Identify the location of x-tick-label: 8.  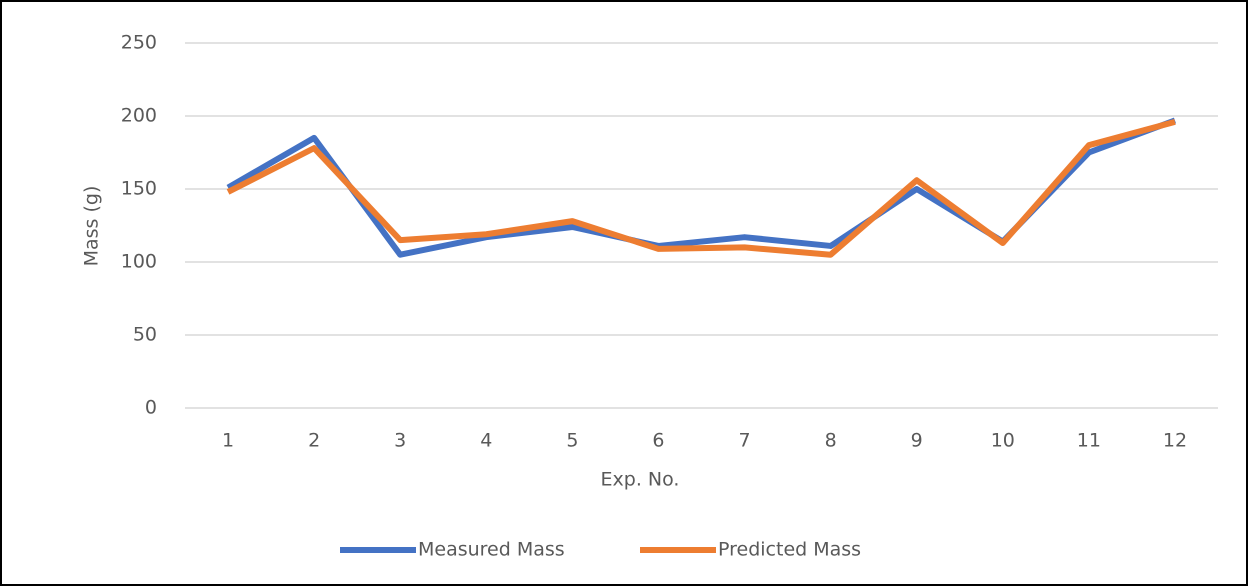
(831, 441).